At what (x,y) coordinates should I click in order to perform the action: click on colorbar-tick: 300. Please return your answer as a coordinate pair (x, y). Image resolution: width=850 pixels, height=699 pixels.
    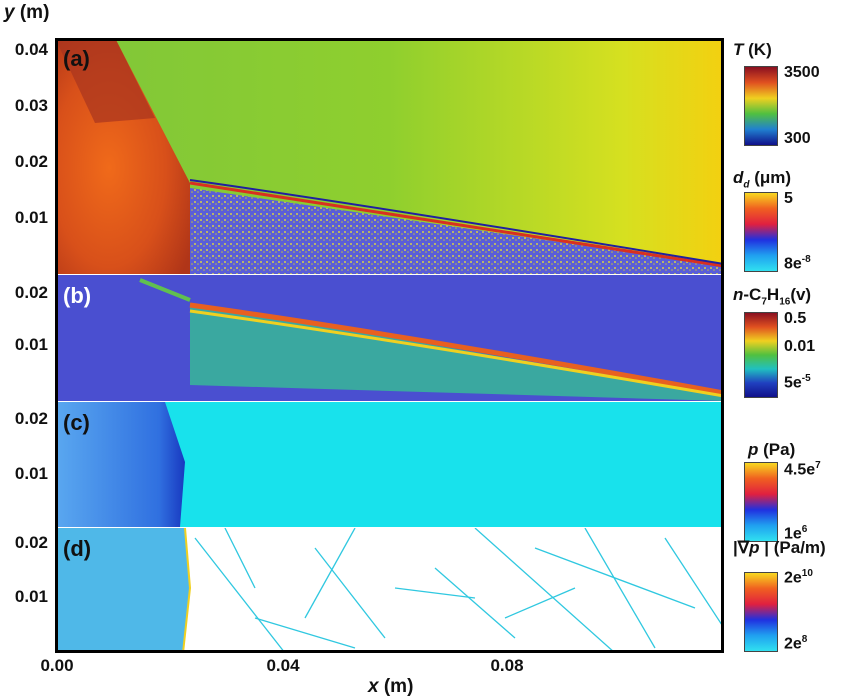
    Looking at the image, I should click on (797, 138).